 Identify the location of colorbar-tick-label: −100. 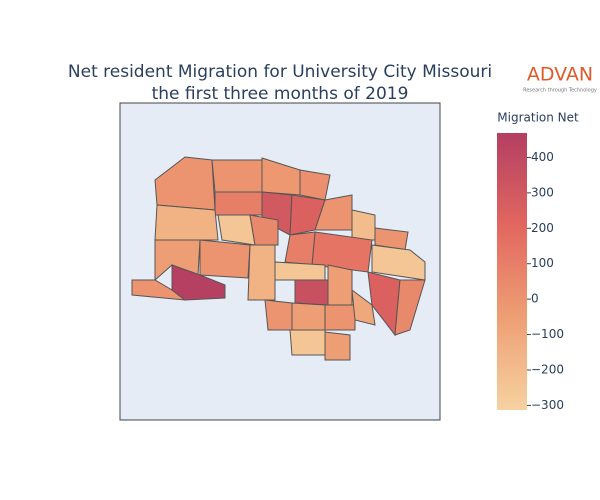
(547, 334).